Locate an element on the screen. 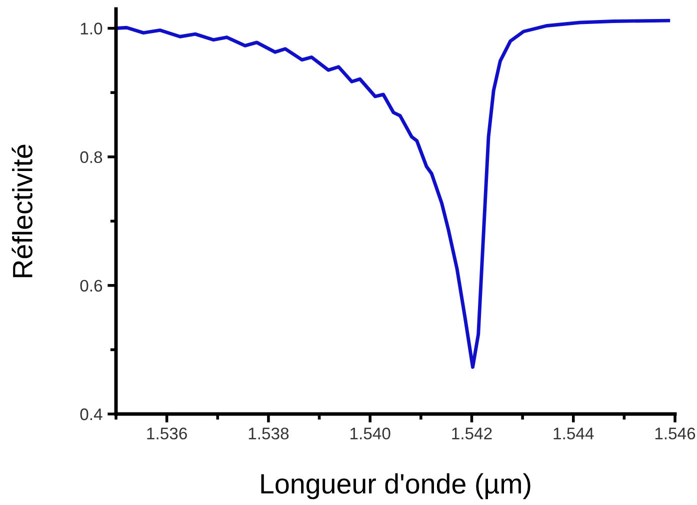 Image resolution: width=697 pixels, height=505 pixels. x-tick-label: 1.544 is located at coordinates (574, 434).